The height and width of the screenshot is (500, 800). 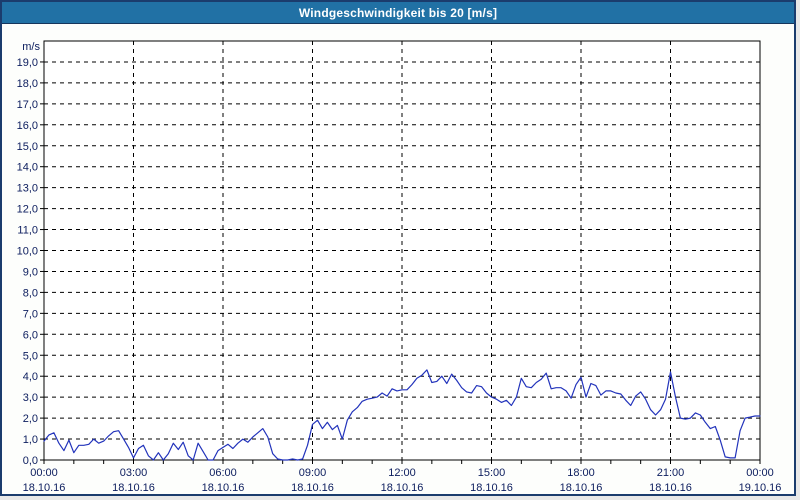 What do you see at coordinates (27, 147) in the screenshot?
I see `y-axis-tick-label: 15,0` at bounding box center [27, 147].